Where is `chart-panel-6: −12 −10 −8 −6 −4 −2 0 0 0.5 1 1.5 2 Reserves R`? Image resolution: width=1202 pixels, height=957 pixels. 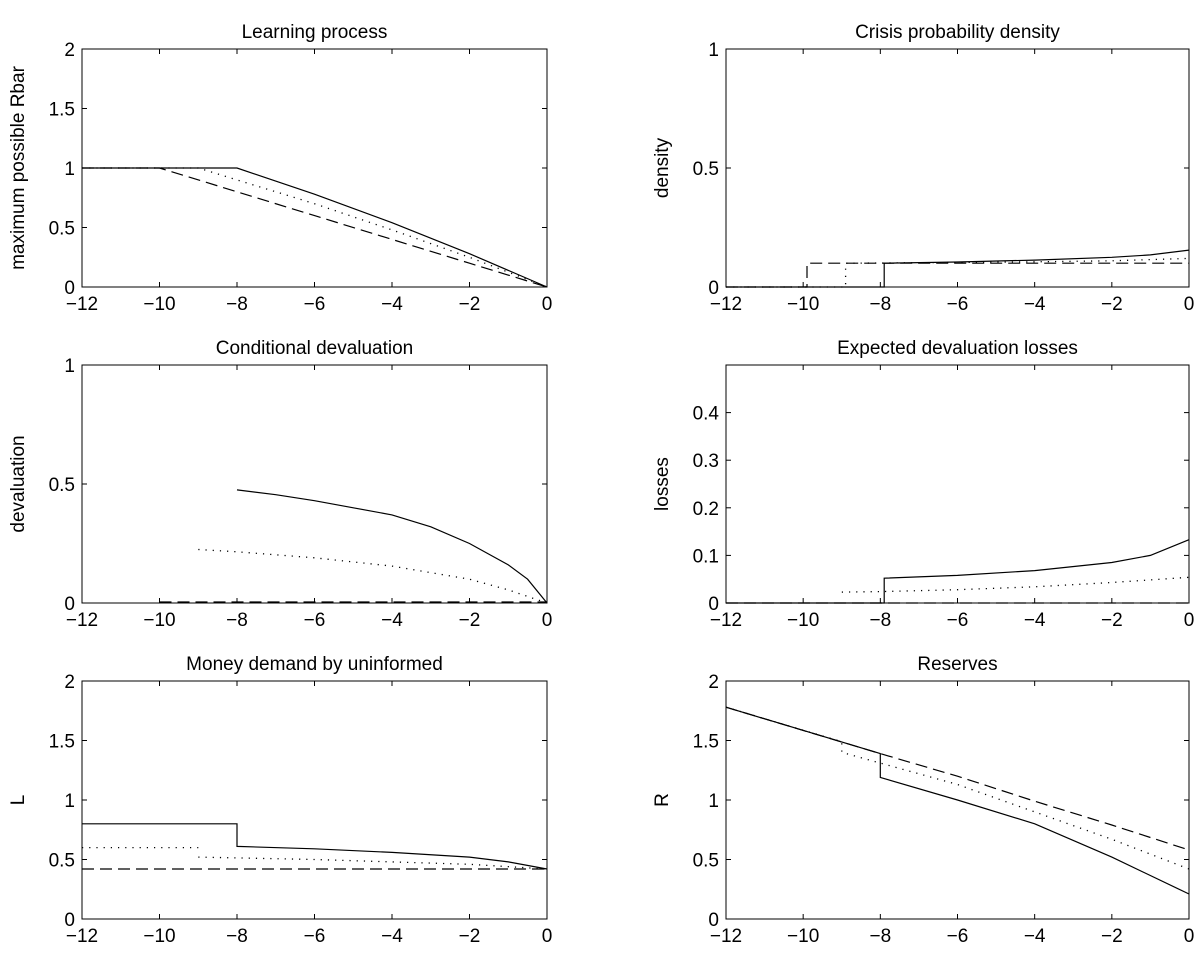 chart-panel-6: −12 −10 −8 −6 −4 −2 0 0 0.5 1 1.5 2 Reserves R is located at coordinates (923, 800).